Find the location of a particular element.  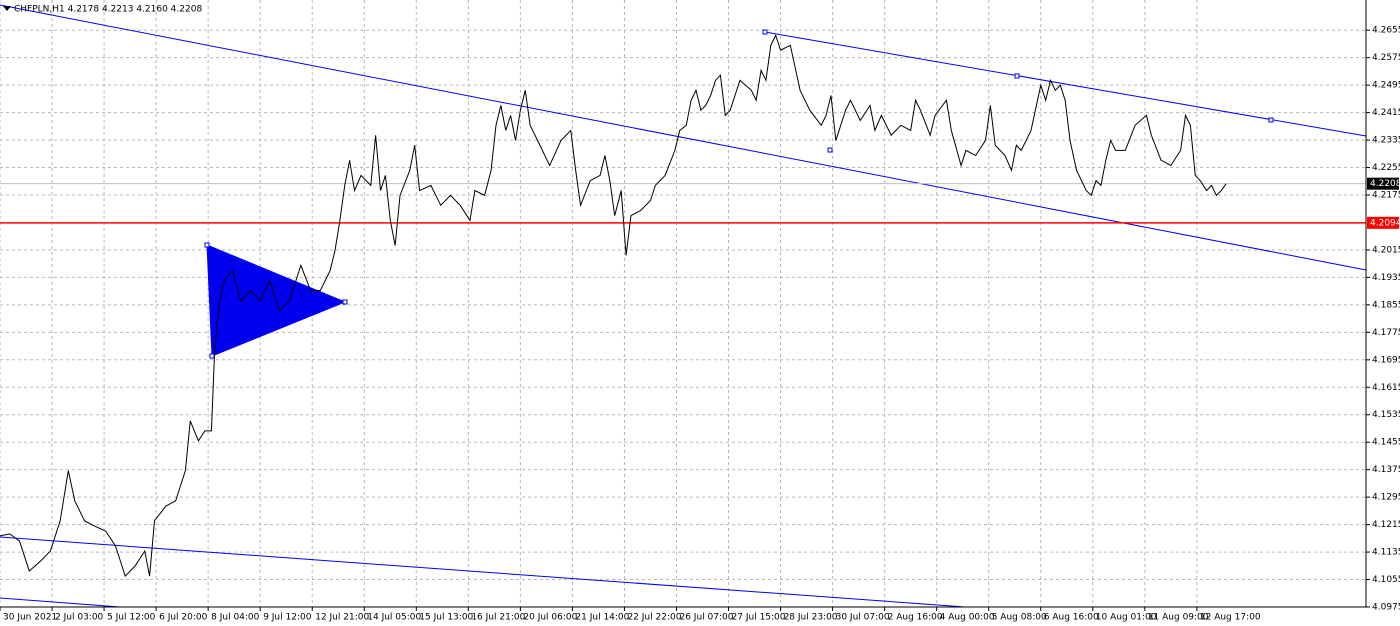

y-tick-label: 4.1135 is located at coordinates (1386, 553).